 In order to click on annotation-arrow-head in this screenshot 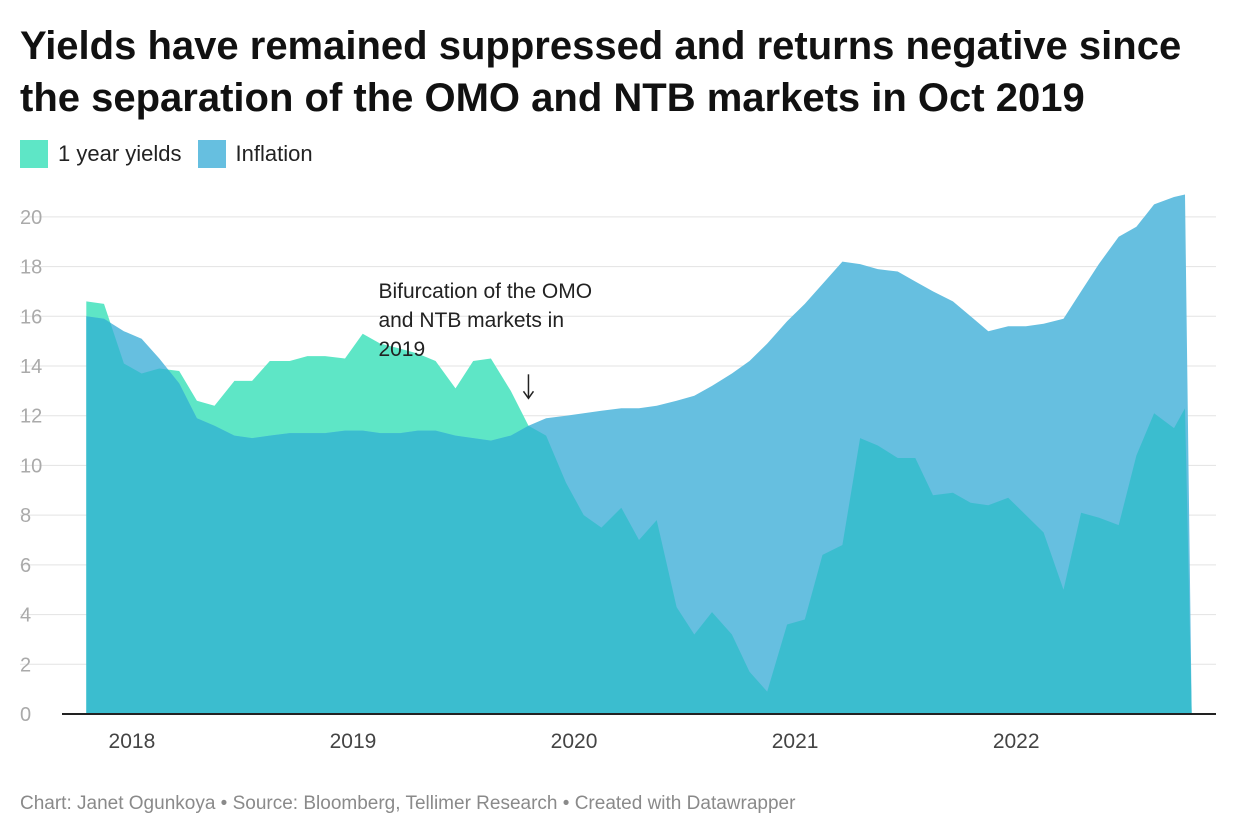, I will do `click(528, 395)`.